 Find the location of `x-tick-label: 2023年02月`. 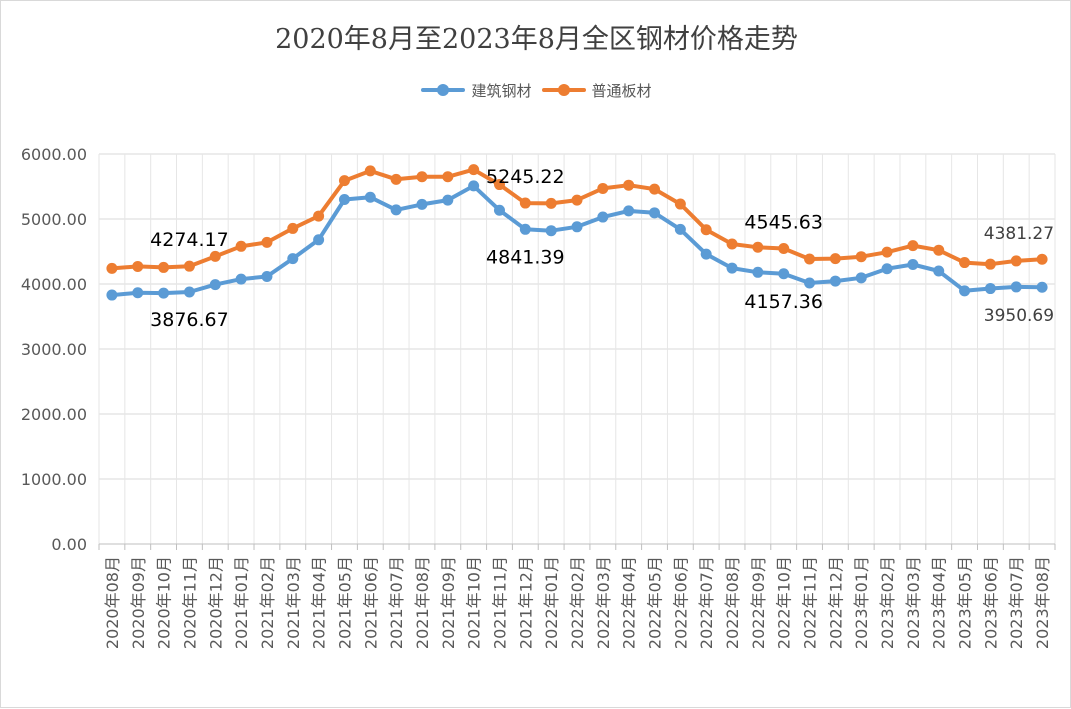

x-tick-label: 2023年02月 is located at coordinates (887, 602).